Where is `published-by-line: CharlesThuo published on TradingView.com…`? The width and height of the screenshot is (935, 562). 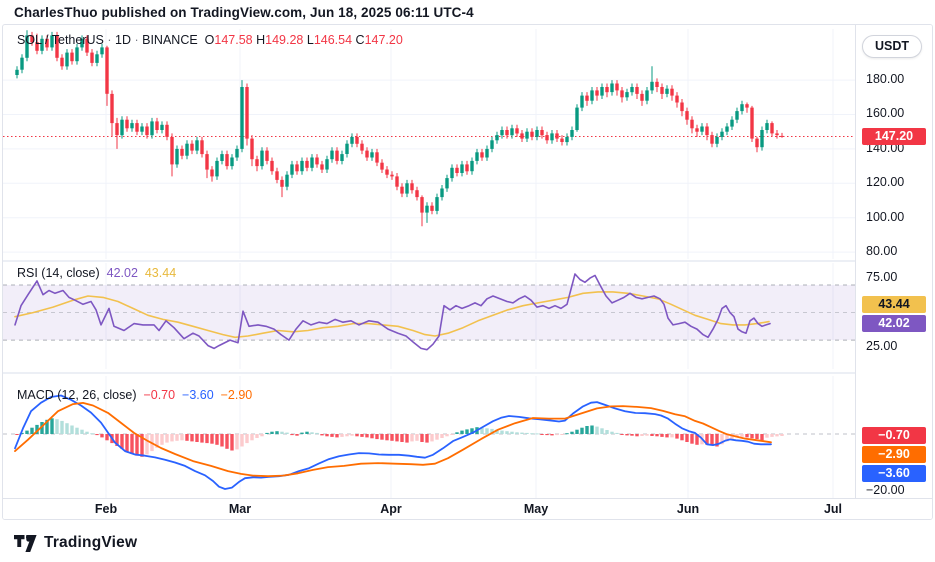 published-by-line: CharlesThuo published on TradingView.com… is located at coordinates (244, 12).